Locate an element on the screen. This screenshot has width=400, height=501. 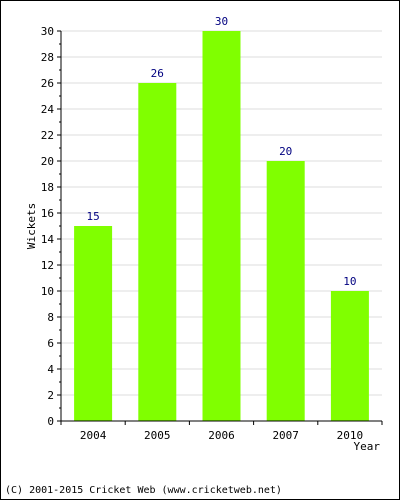
data-label-2010: 10 is located at coordinates (349, 281).